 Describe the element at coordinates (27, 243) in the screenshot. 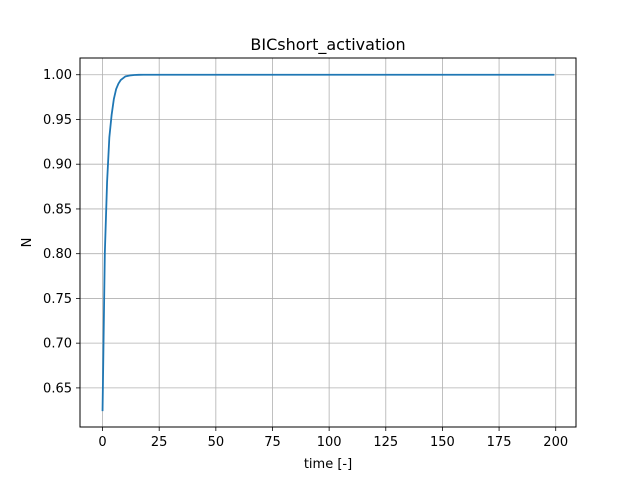

I see `y-axis-label: N` at that location.